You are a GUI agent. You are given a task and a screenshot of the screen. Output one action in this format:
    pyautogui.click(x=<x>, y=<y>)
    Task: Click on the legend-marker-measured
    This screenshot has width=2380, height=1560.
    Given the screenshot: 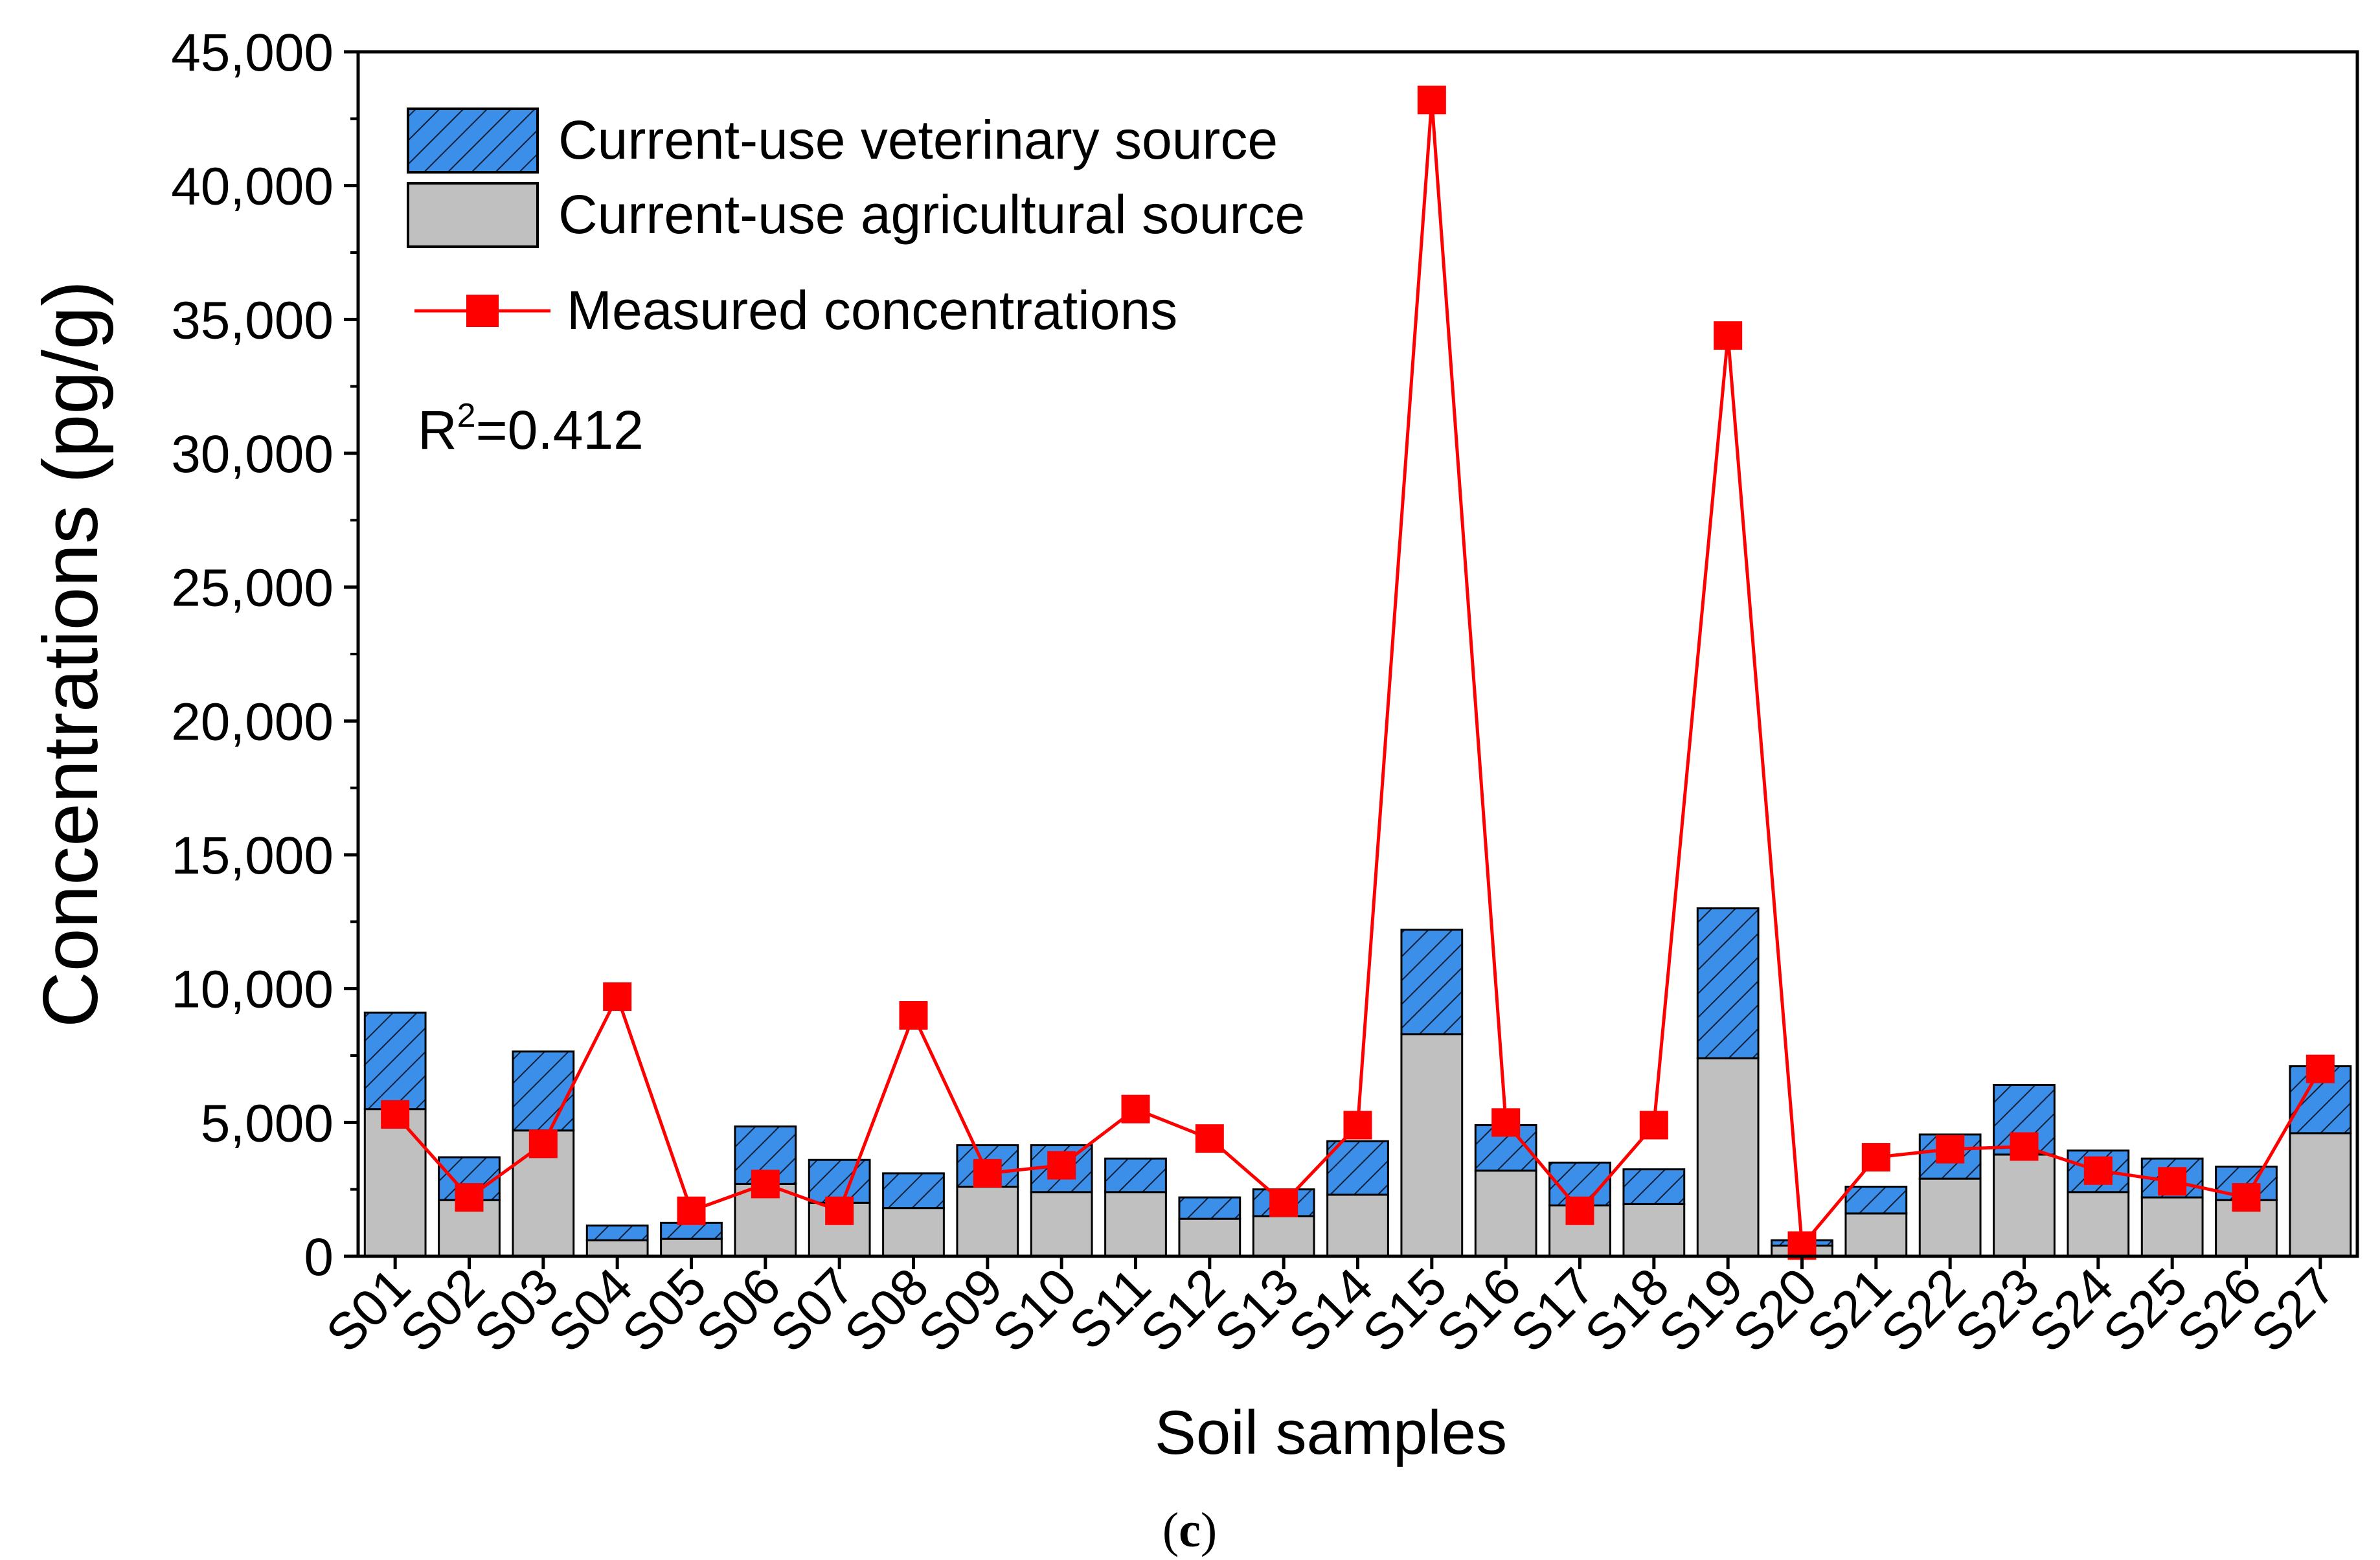 What is the action you would take?
    pyautogui.click(x=483, y=311)
    